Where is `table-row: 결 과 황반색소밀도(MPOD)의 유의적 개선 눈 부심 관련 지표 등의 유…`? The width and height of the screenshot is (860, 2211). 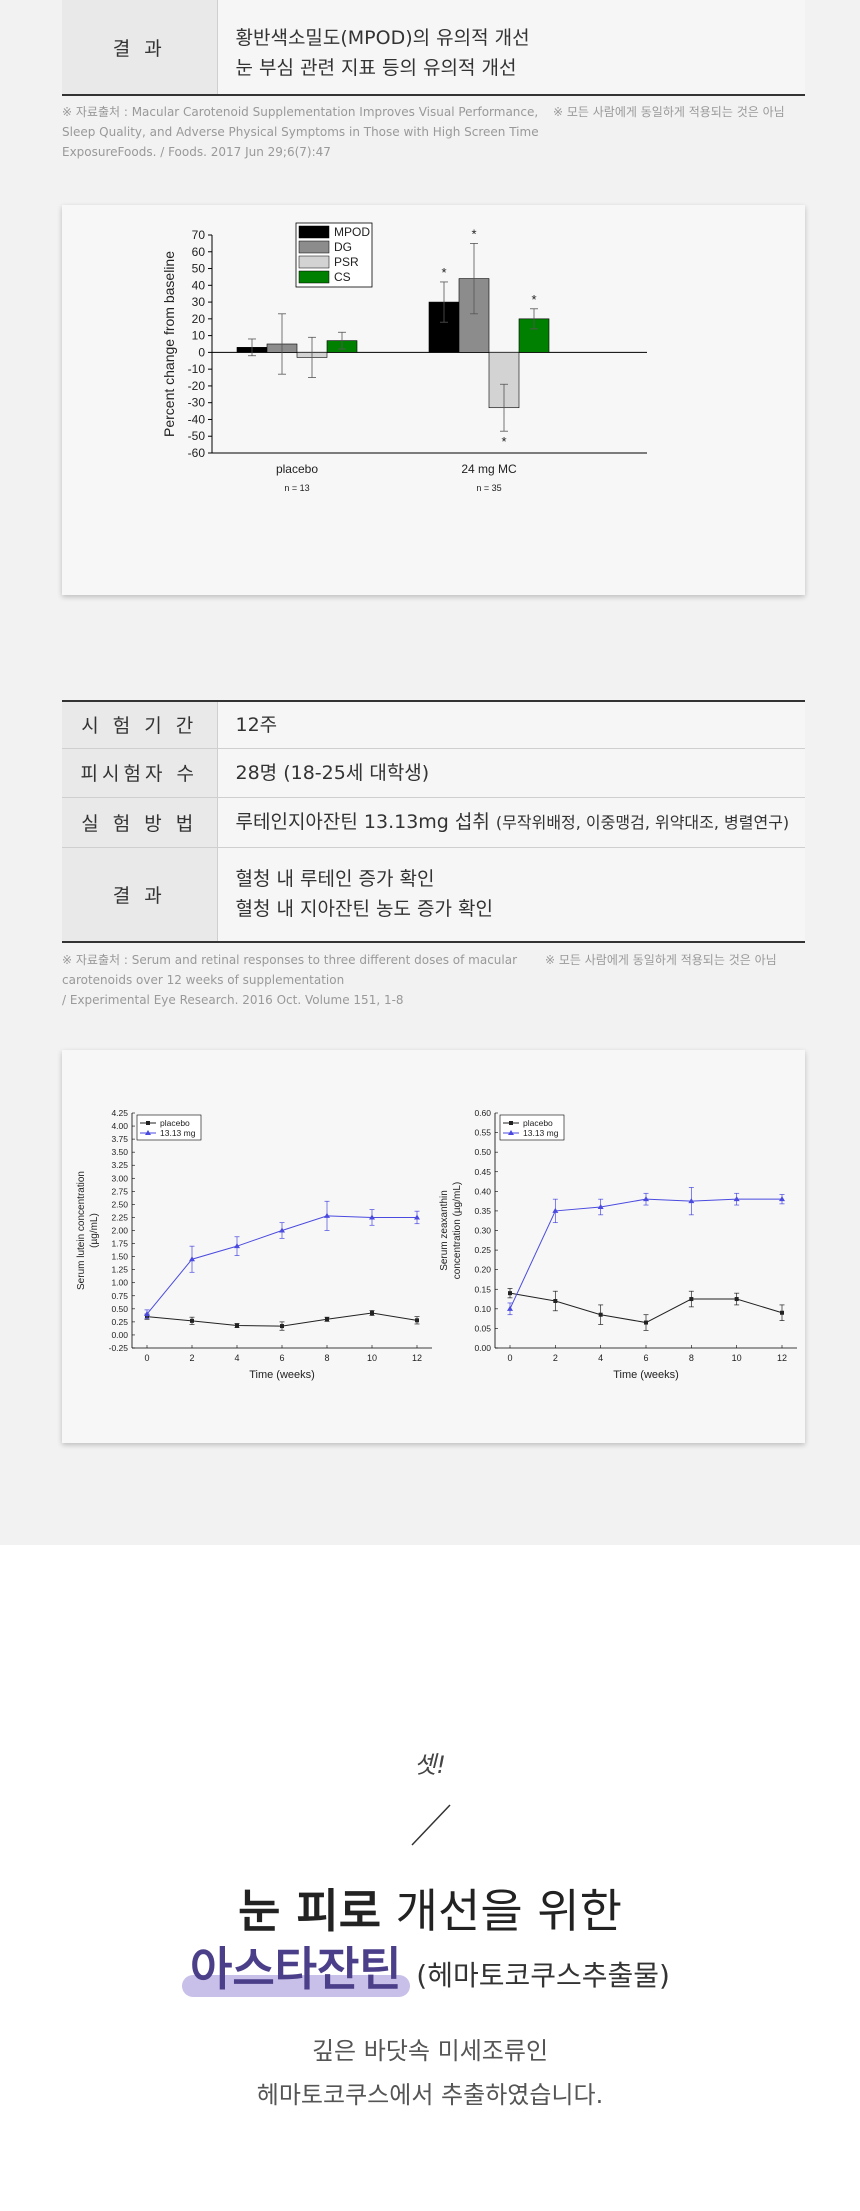 table-row: 결 과 황반색소밀도(MPOD)의 유의적 개선 눈 부심 관련 지표 등의 유… is located at coordinates (433, 48).